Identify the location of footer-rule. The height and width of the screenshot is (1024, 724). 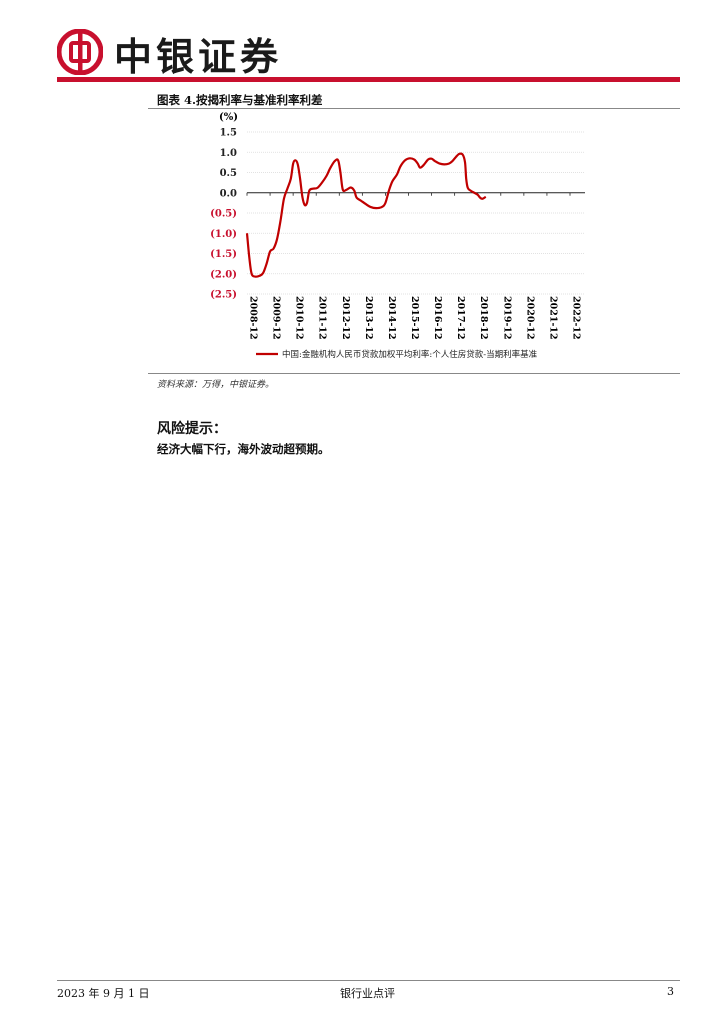
(368, 980).